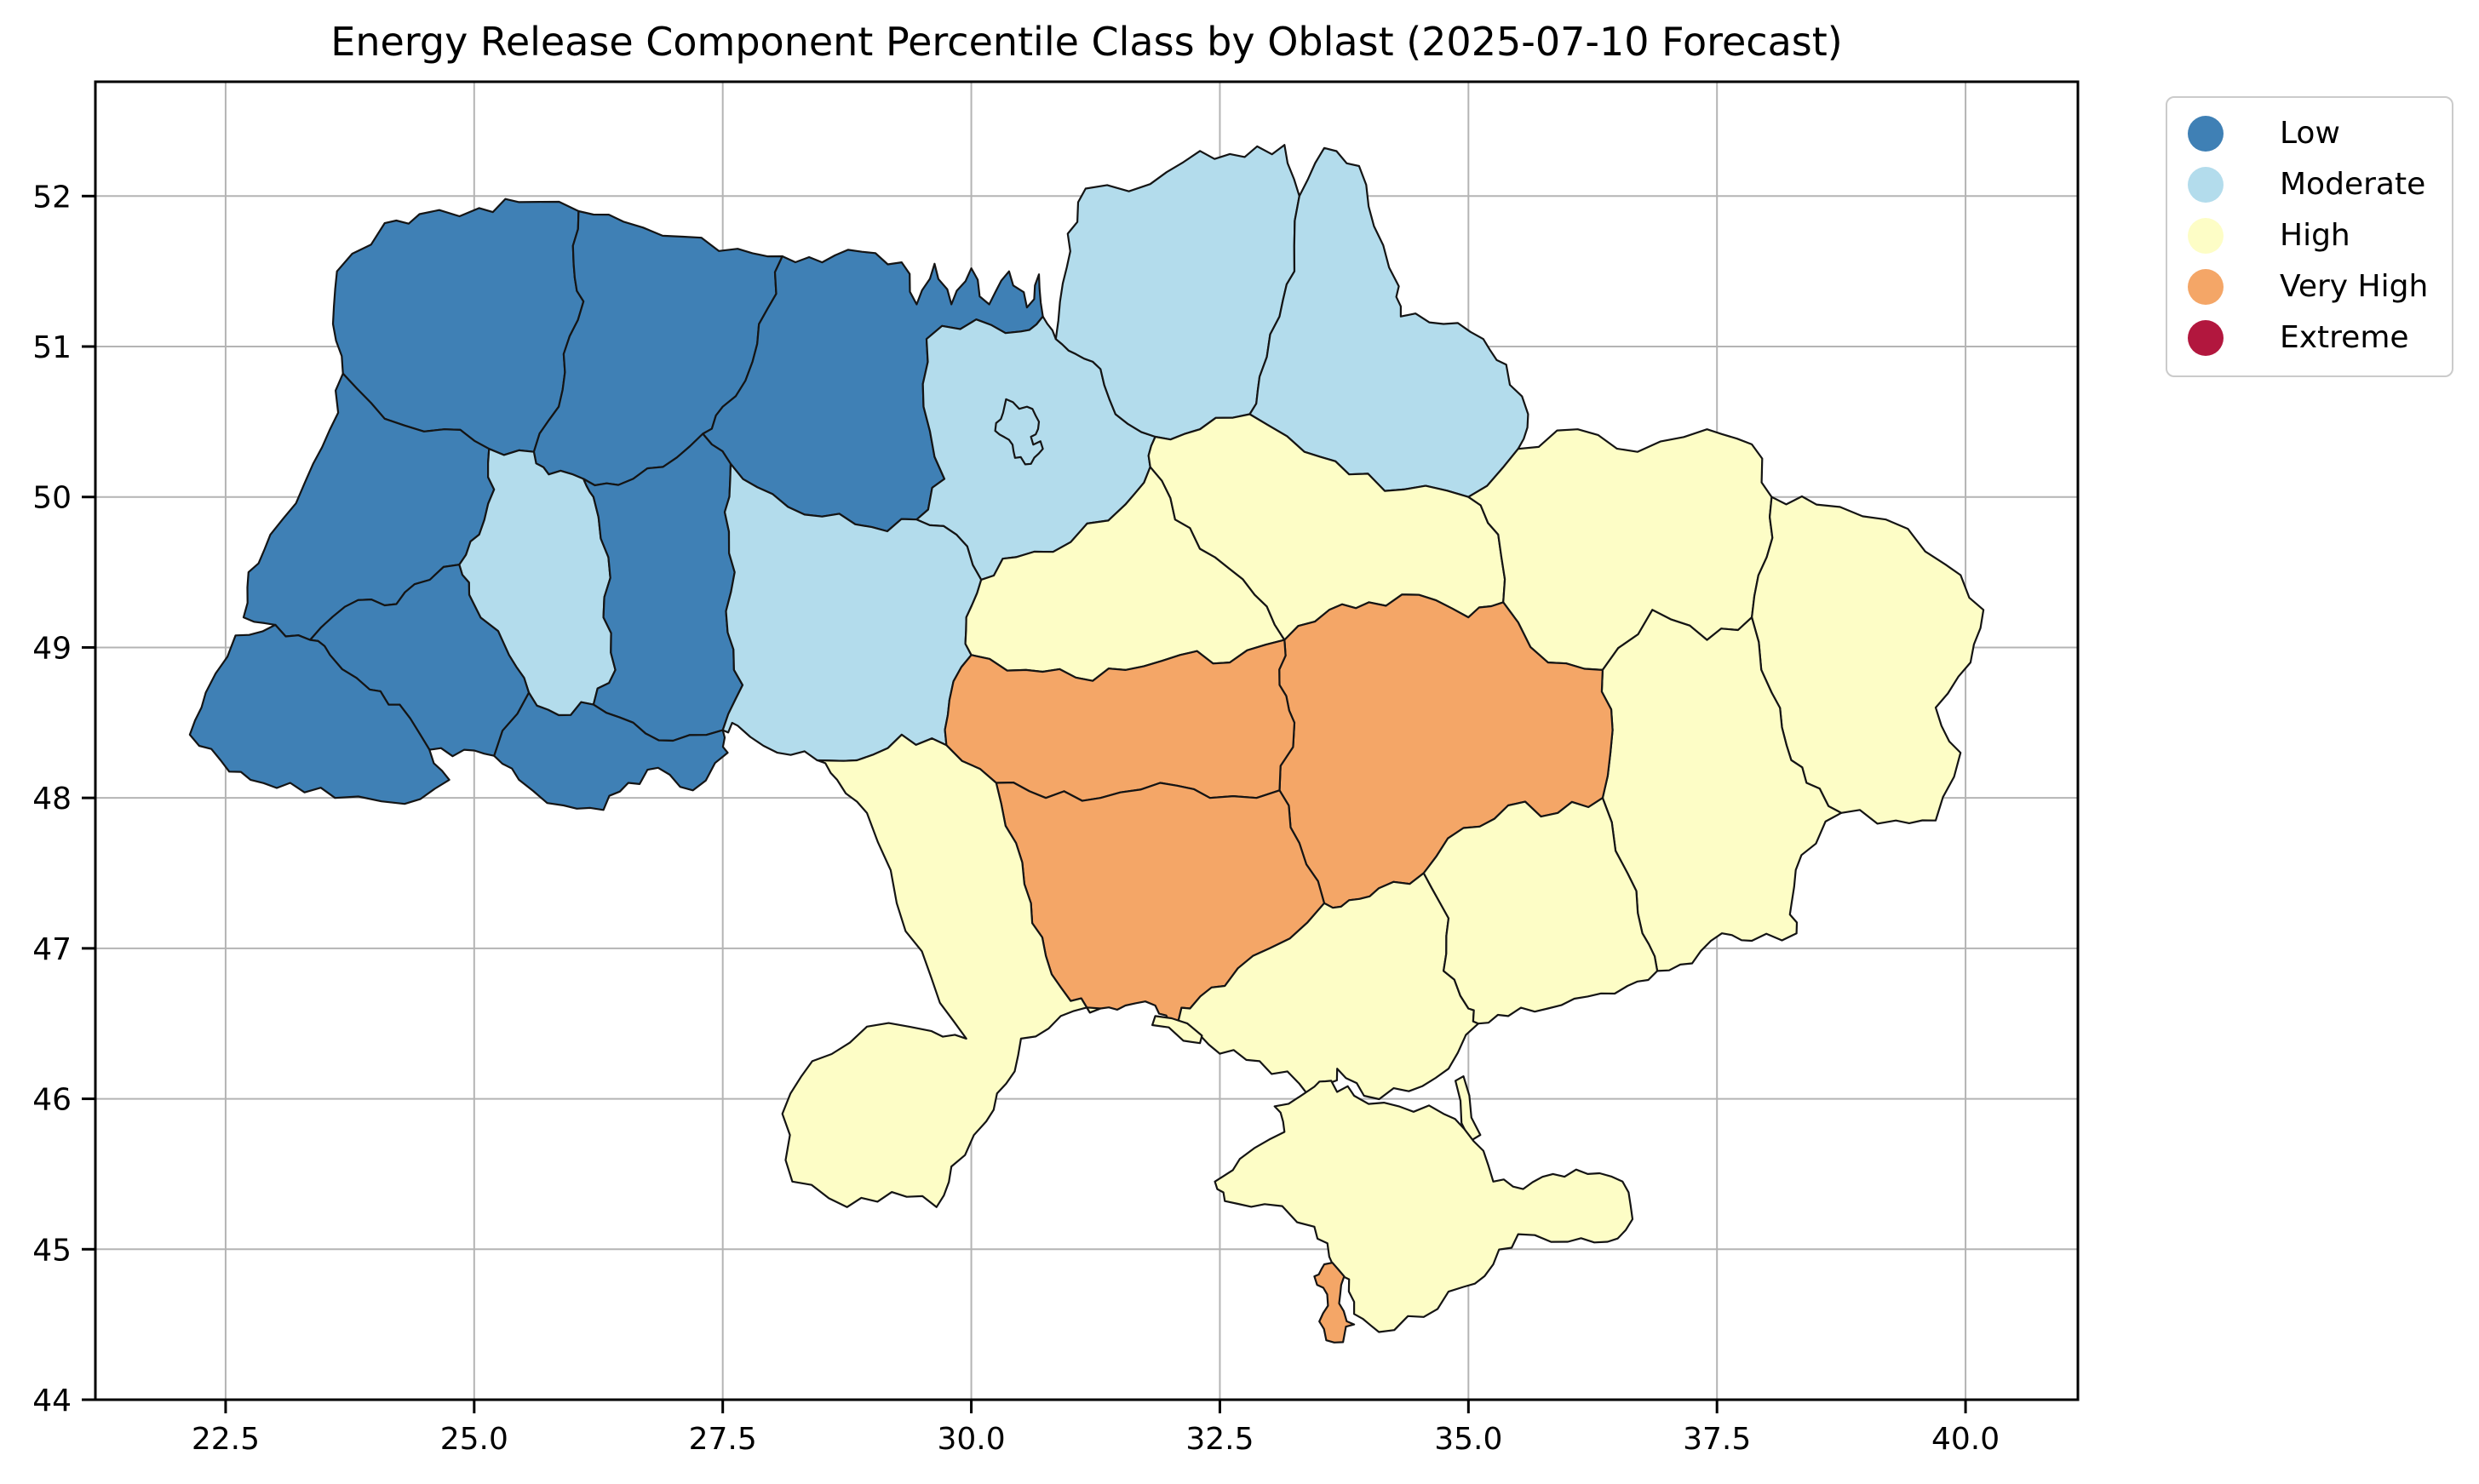 Image resolution: width=2479 pixels, height=1484 pixels. What do you see at coordinates (52, 648) in the screenshot?
I see `y-tick-label: 49` at bounding box center [52, 648].